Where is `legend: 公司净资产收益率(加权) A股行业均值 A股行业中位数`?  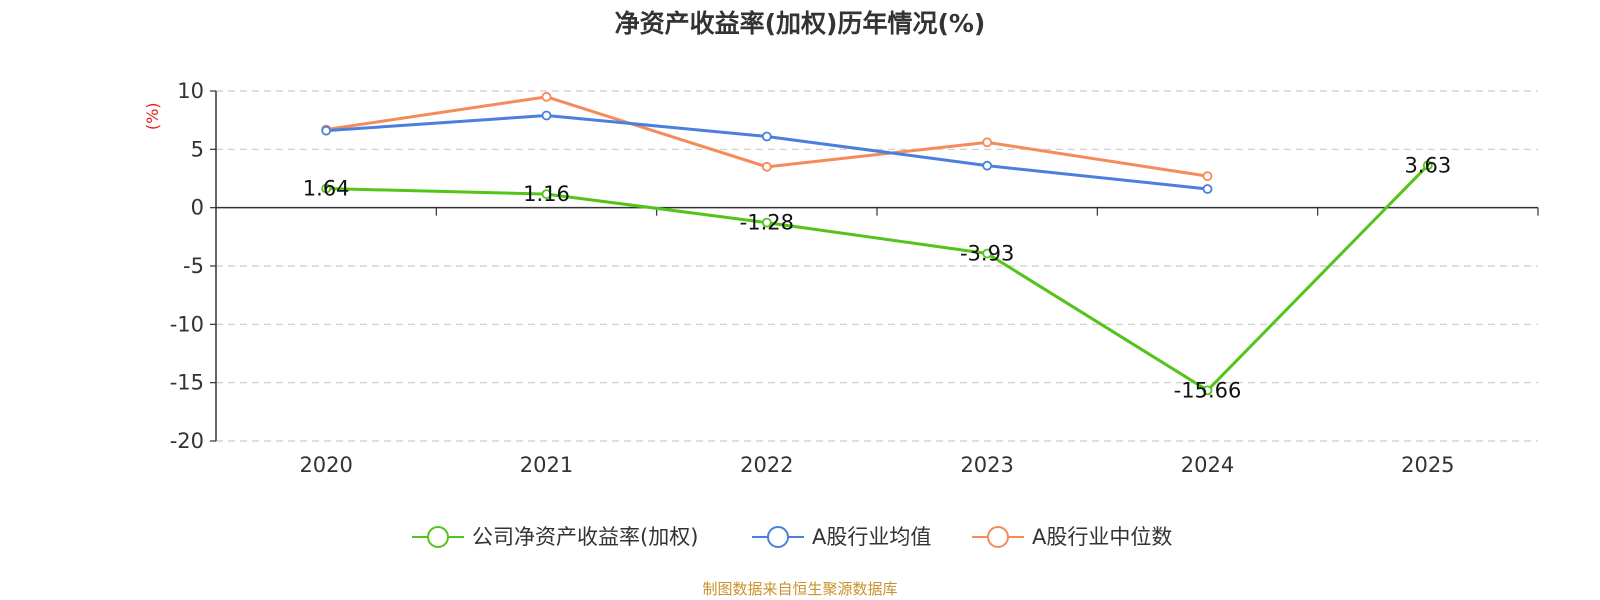
legend: 公司净资产收益率(加权) A股行业均值 A股行业中位数 is located at coordinates (792, 537).